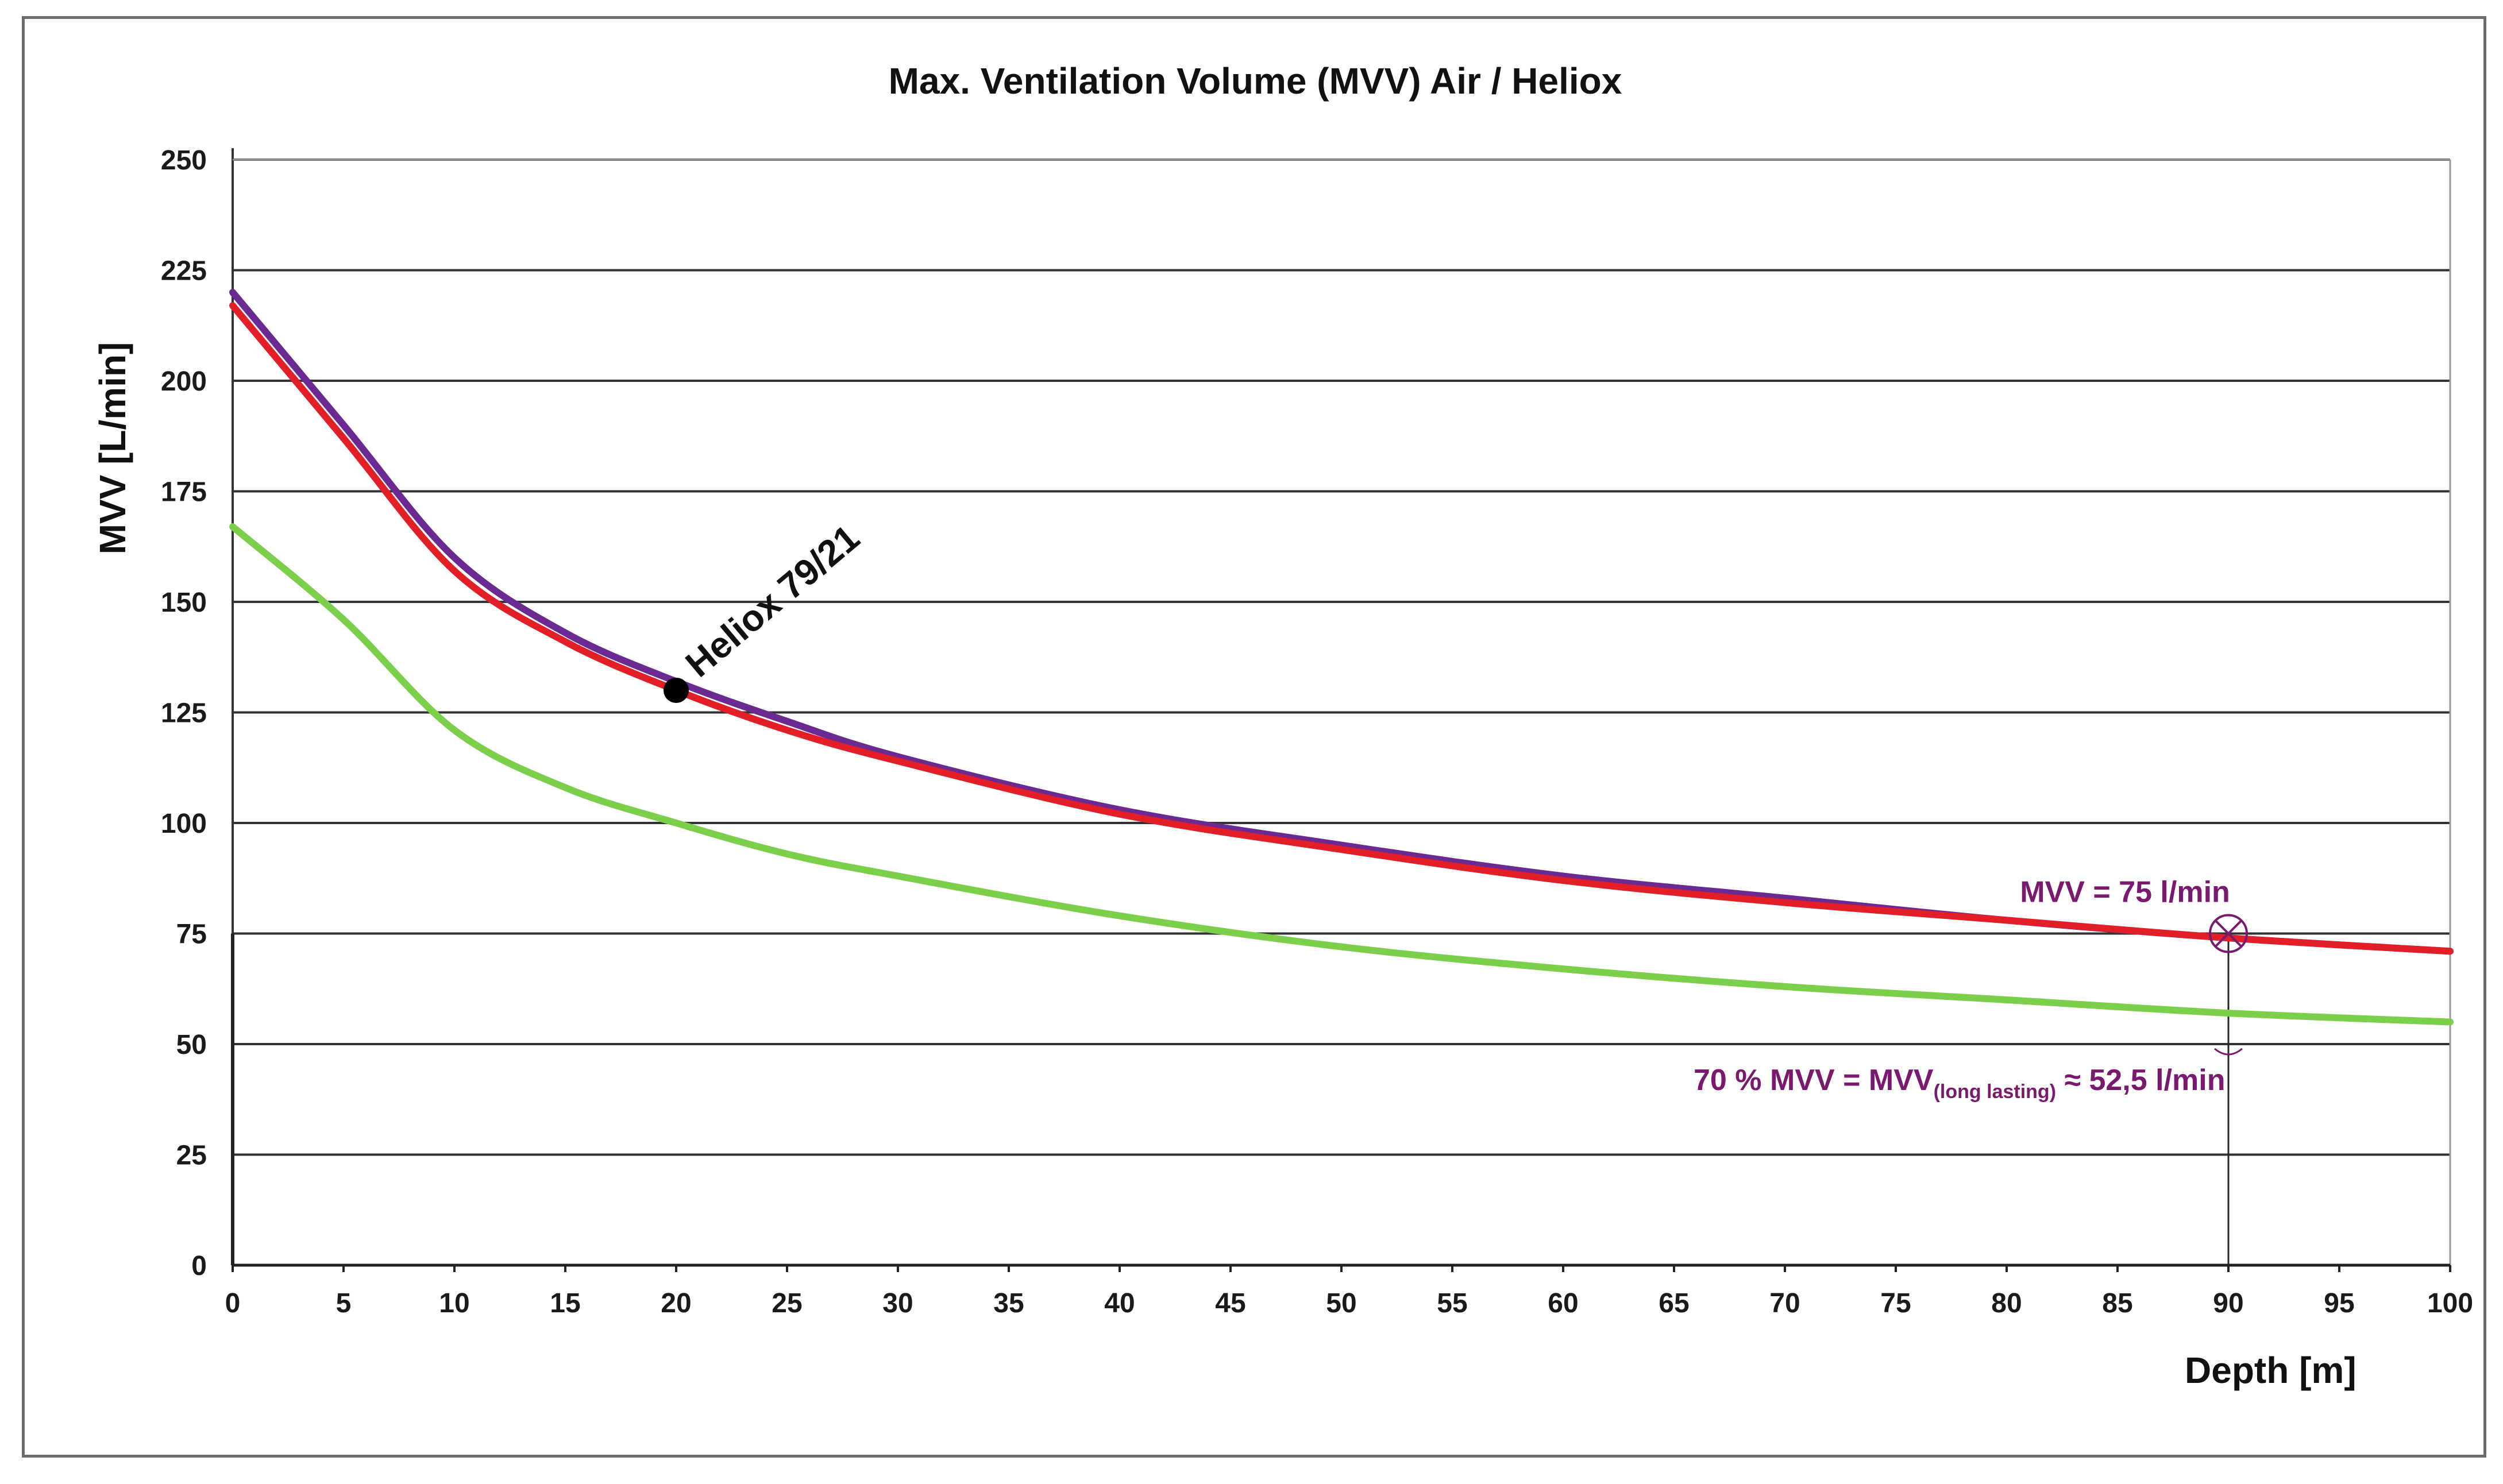 This screenshot has width=2503, height=1484. What do you see at coordinates (2339, 1303) in the screenshot?
I see `x-tick-label-95: 95` at bounding box center [2339, 1303].